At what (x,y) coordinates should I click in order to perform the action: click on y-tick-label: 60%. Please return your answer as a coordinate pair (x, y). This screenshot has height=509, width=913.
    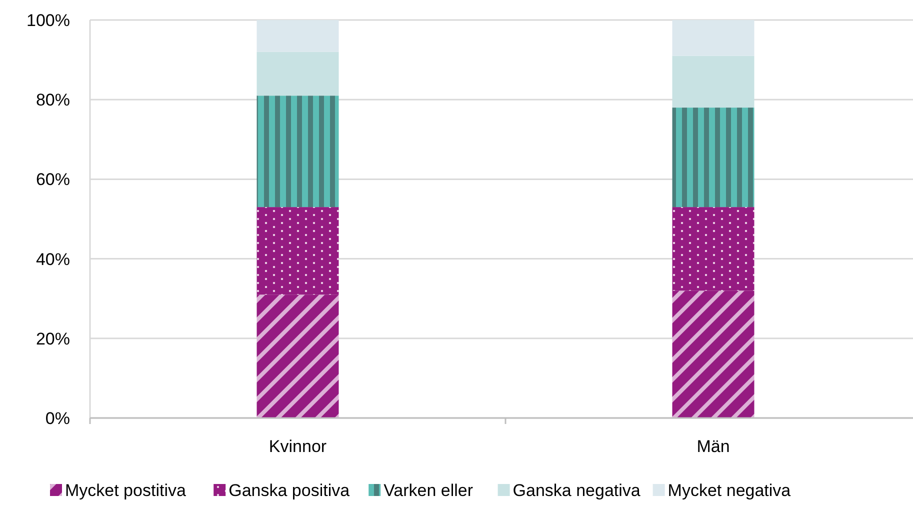
    Looking at the image, I should click on (53, 180).